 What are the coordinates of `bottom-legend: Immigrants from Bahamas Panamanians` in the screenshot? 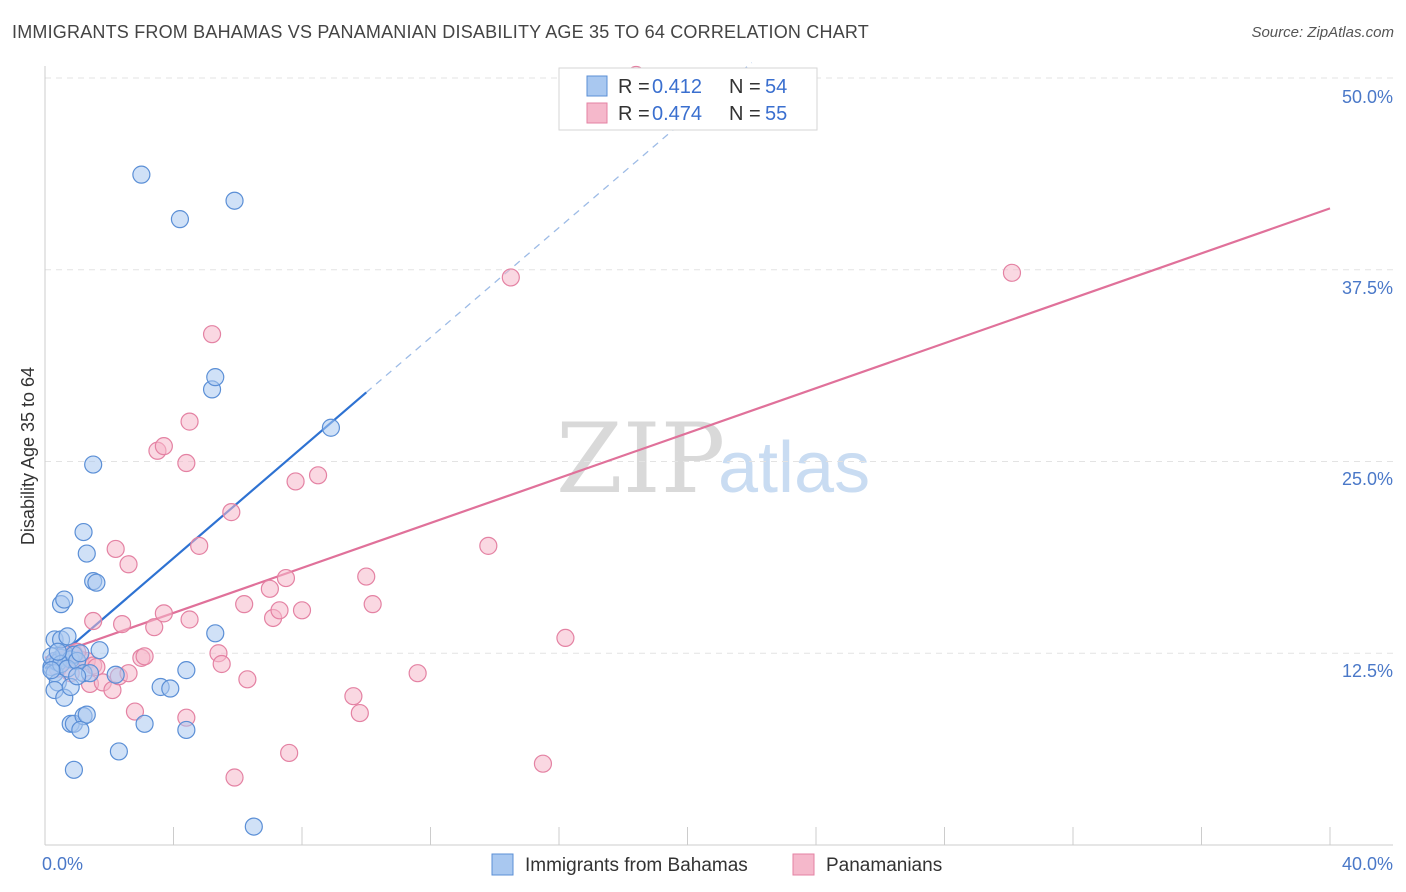 It's located at (716, 864).